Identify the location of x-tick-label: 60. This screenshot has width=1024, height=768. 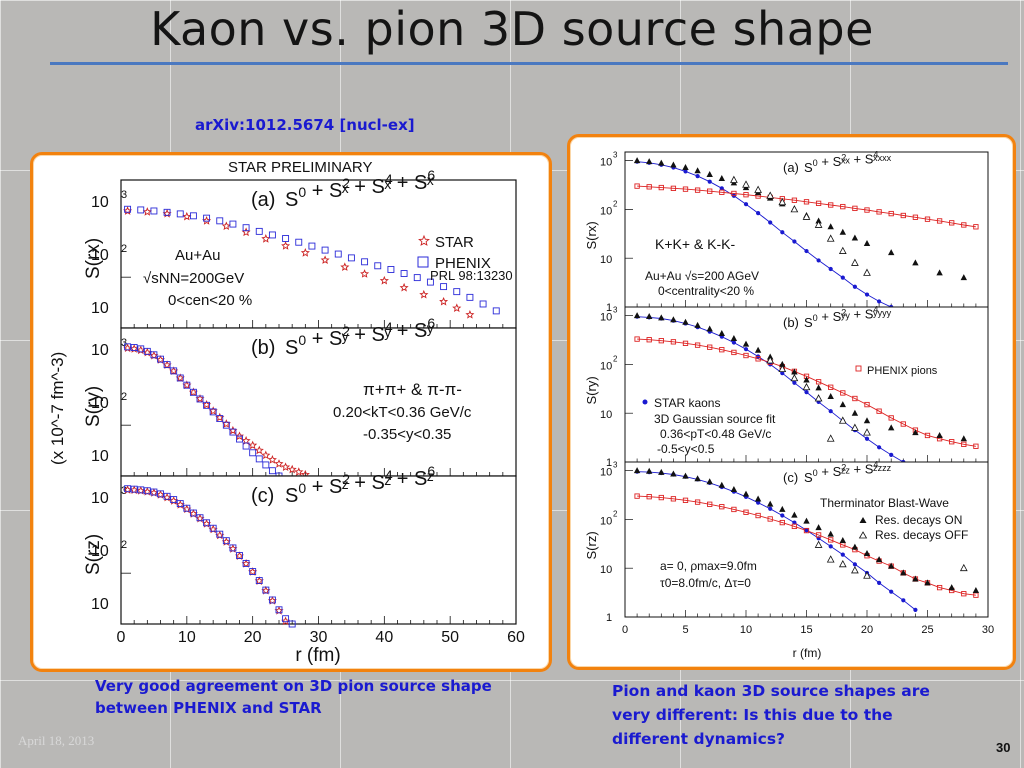
(516, 637).